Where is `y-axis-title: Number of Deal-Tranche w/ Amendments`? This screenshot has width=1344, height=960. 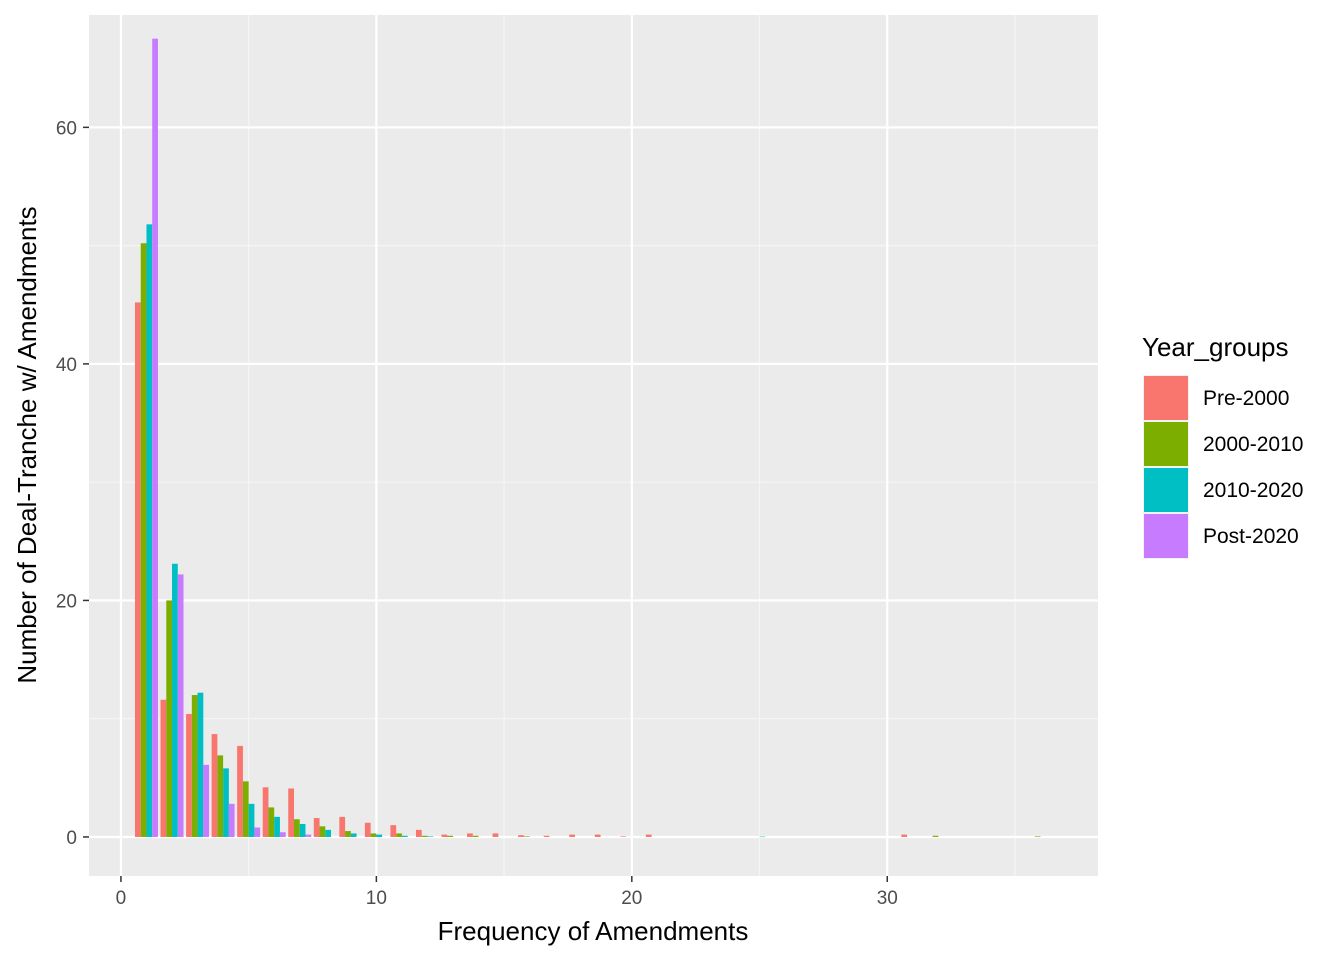 y-axis-title: Number of Deal-Tranche w/ Amendments is located at coordinates (27, 444).